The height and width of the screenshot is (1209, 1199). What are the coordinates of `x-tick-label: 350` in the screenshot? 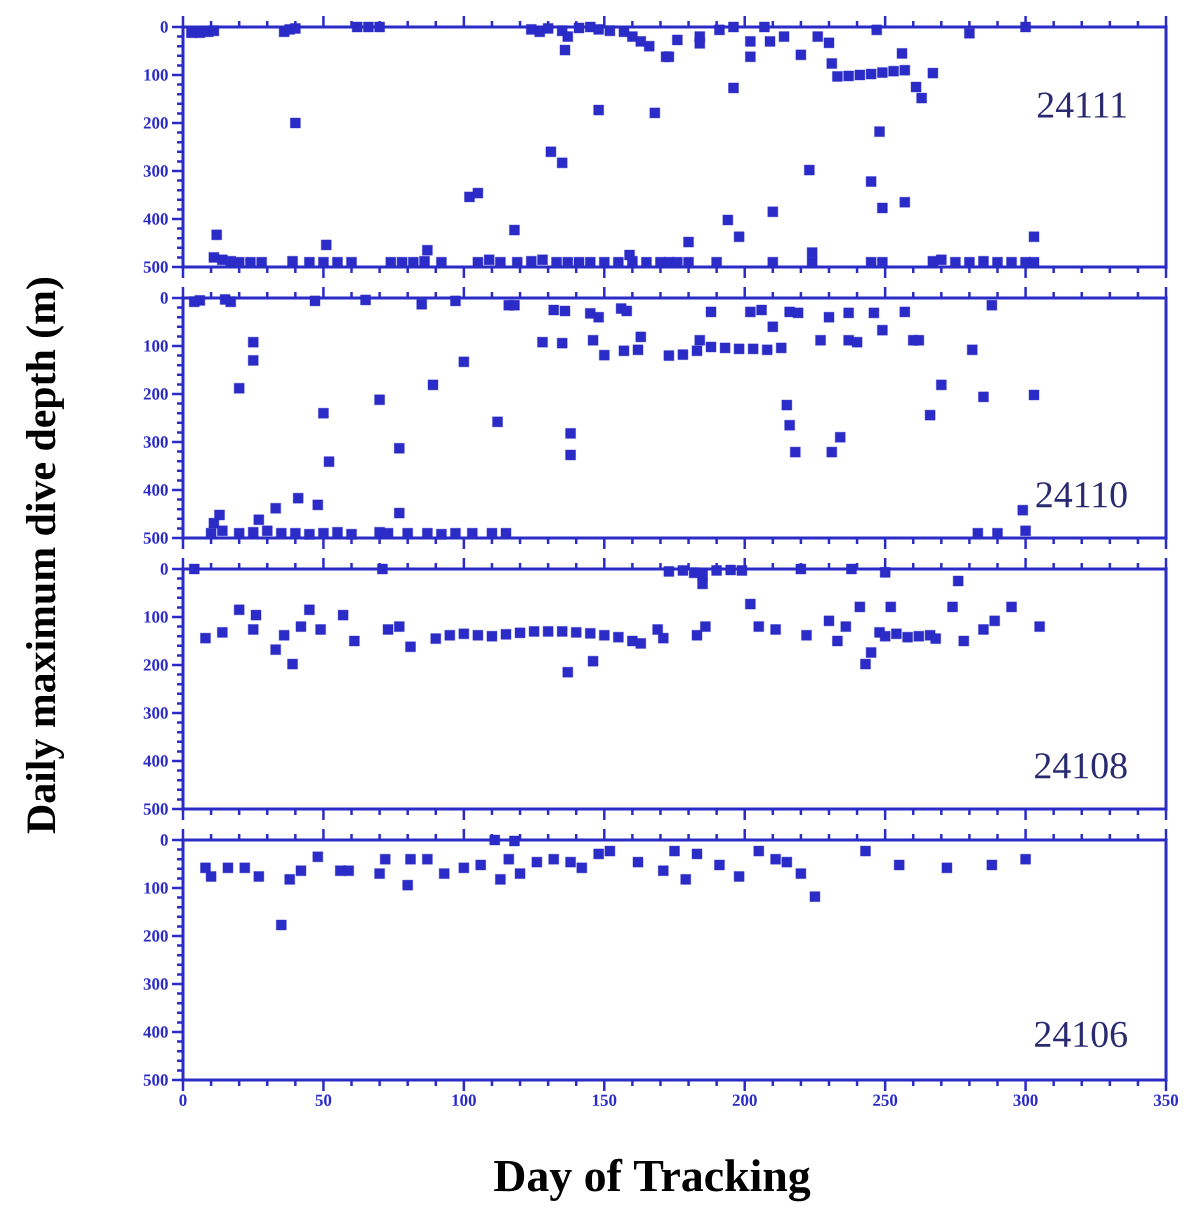 It's located at (1166, 1100).